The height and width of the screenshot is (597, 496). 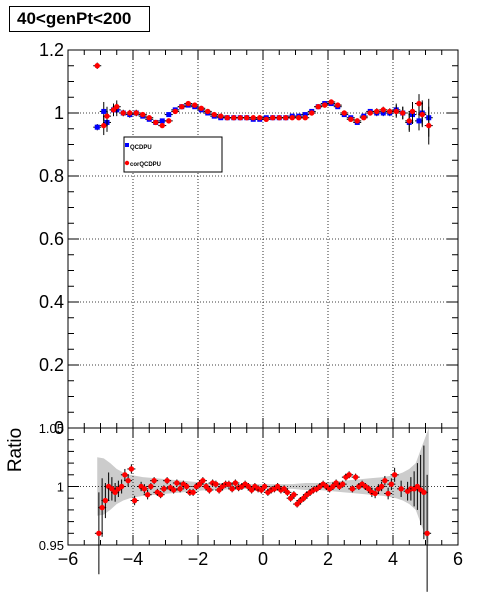 What do you see at coordinates (458, 559) in the screenshot?
I see `x-tick-label: 6` at bounding box center [458, 559].